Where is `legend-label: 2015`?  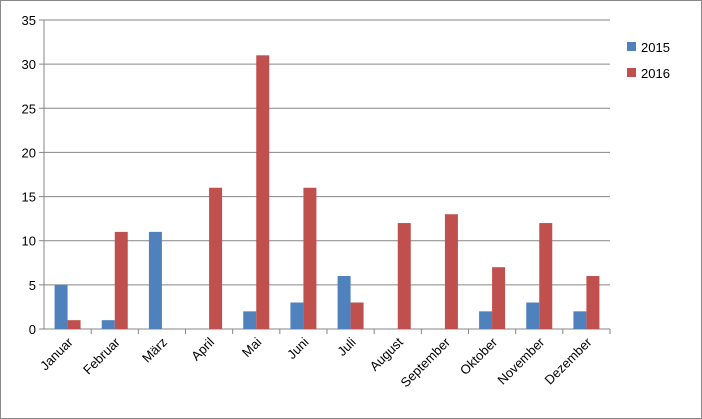 legend-label: 2015 is located at coordinates (655, 47).